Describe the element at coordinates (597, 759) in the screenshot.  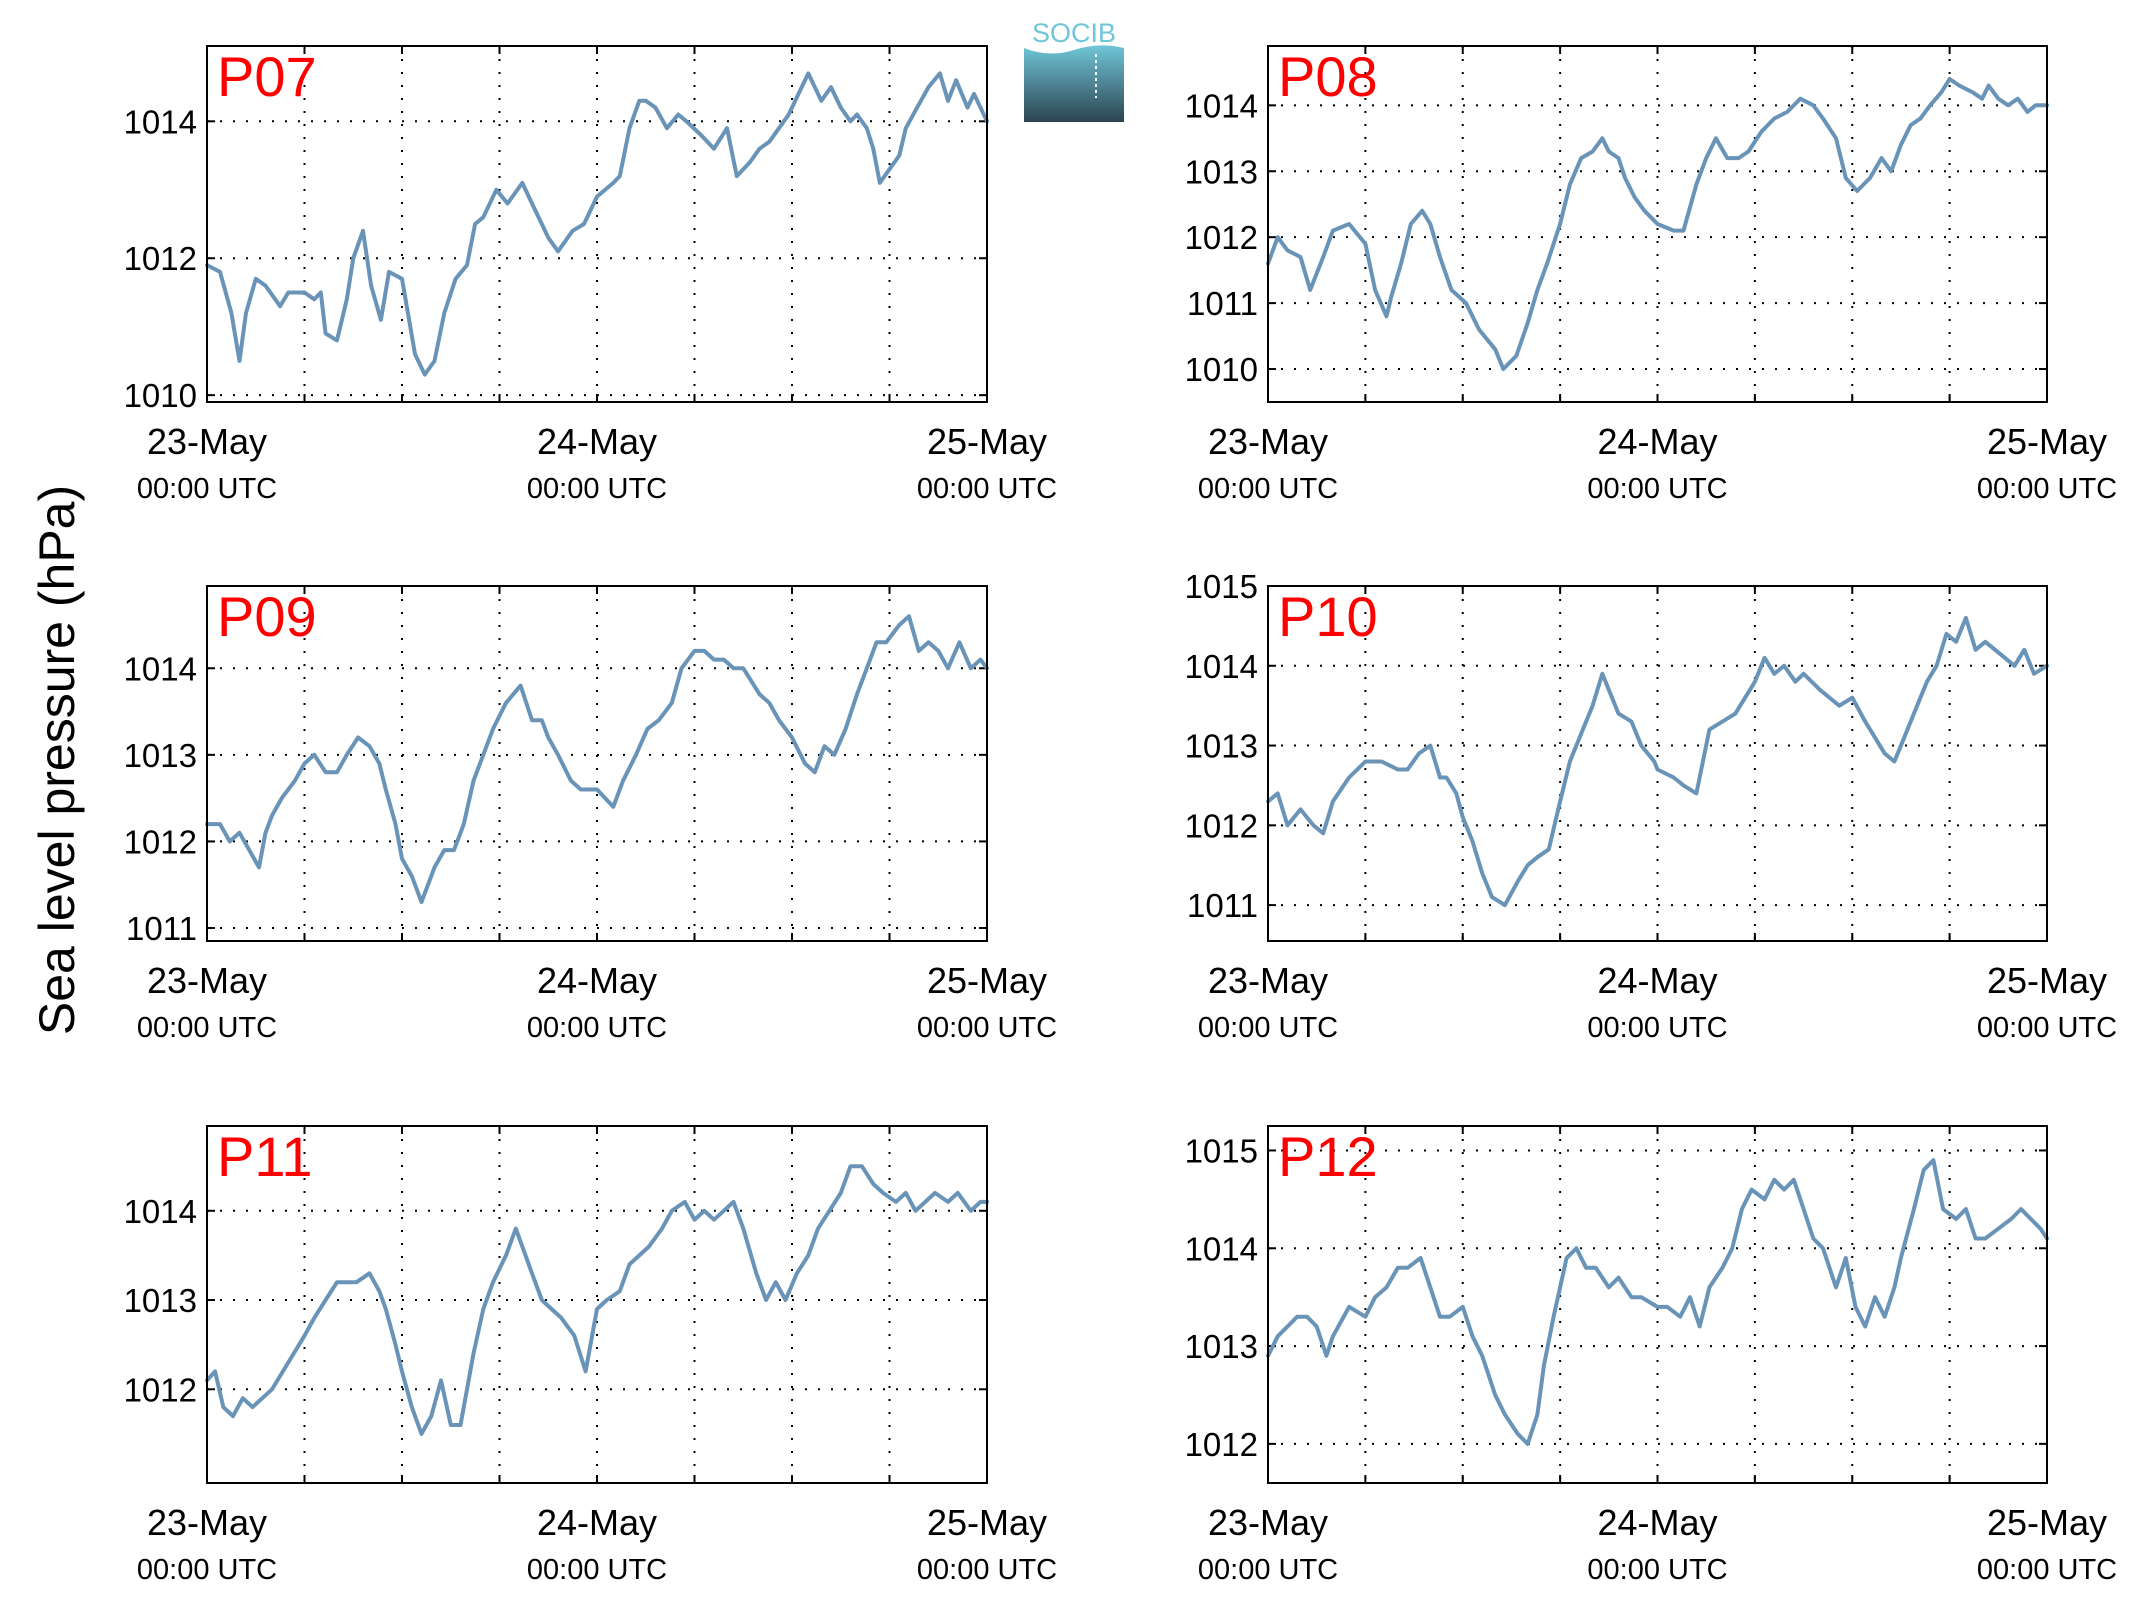
I see `series-line-p09` at that location.